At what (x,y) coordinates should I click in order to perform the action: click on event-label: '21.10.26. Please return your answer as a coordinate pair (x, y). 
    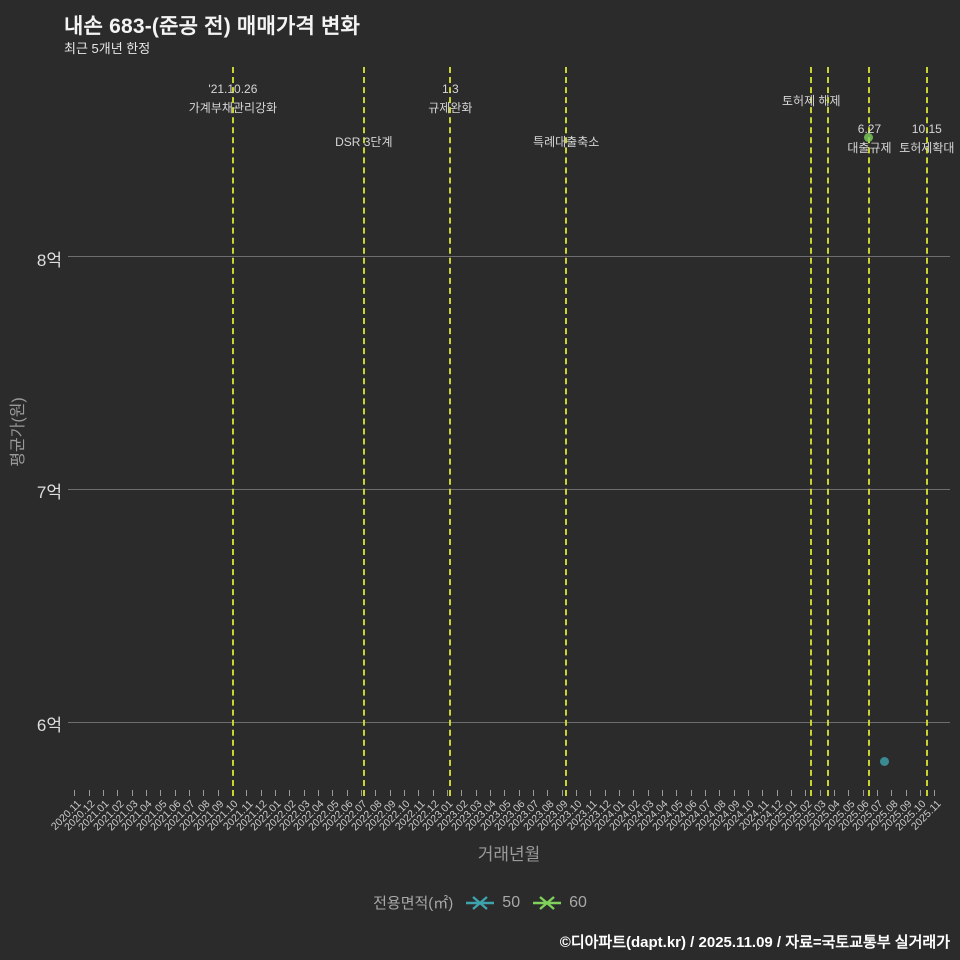
    Looking at the image, I should click on (233, 89).